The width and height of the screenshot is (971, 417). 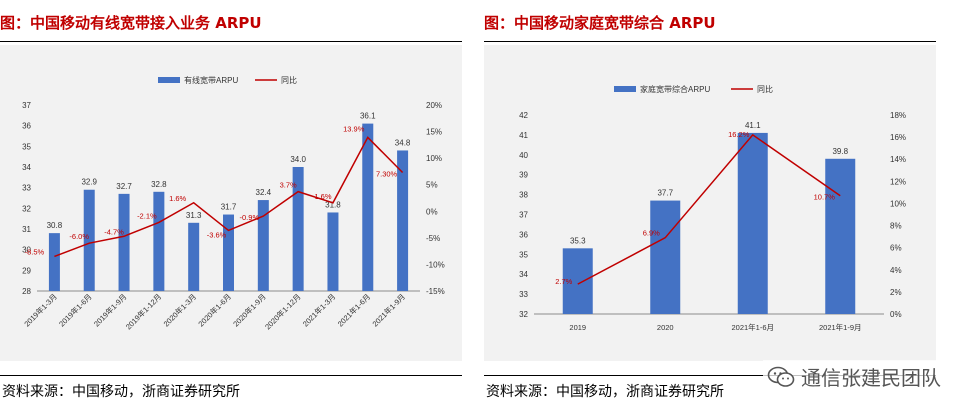 What do you see at coordinates (600, 23) in the screenshot?
I see `right-chart-title: 图：中国移动家庭宽带综合 ARPU` at bounding box center [600, 23].